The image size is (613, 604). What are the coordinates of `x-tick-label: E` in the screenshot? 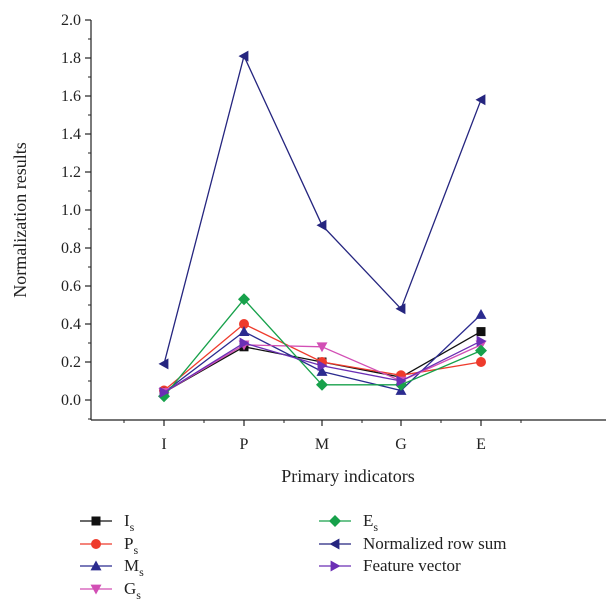 It's located at (481, 444).